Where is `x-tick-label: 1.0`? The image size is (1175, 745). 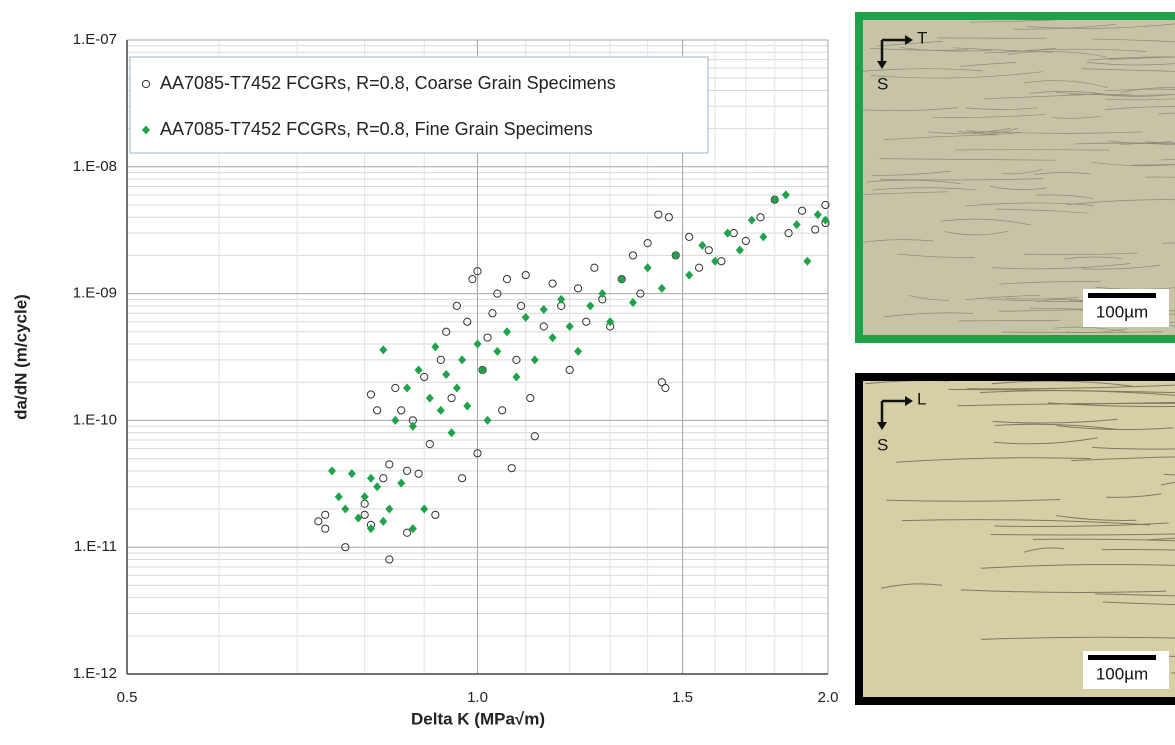 x-tick-label: 1.0 is located at coordinates (477, 697).